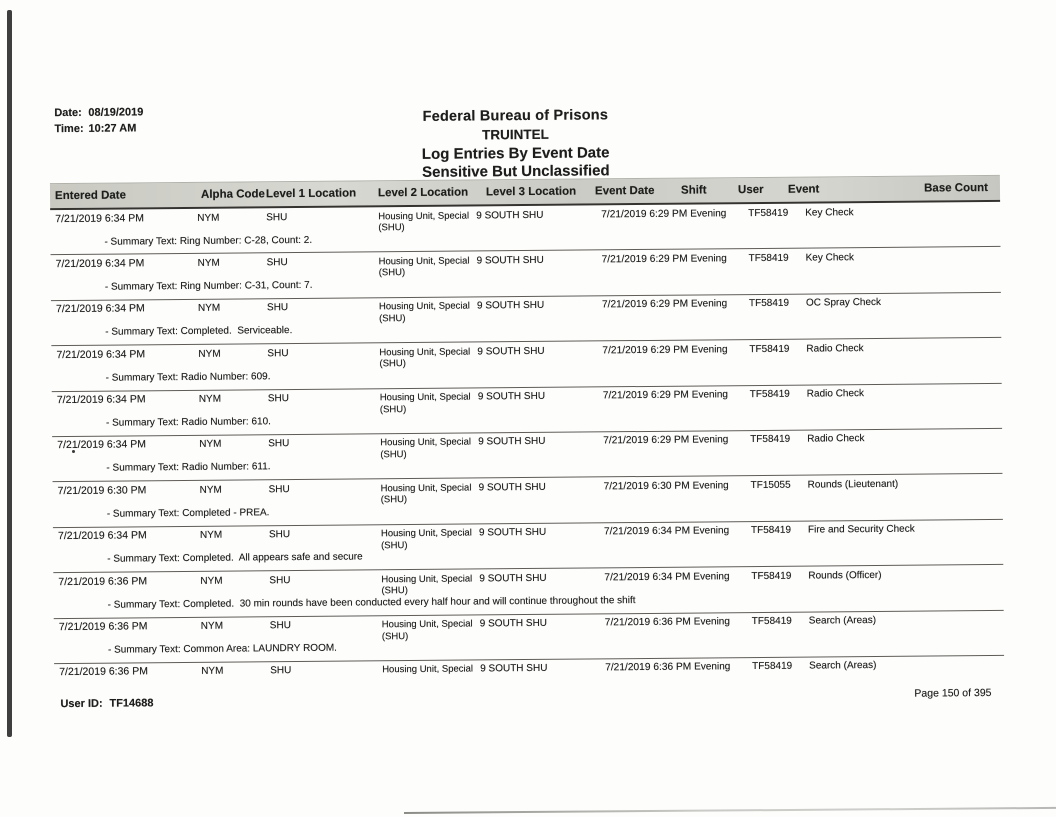 Image resolution: width=1056 pixels, height=817 pixels. I want to click on printed-date-label: Date:, so click(68, 113).